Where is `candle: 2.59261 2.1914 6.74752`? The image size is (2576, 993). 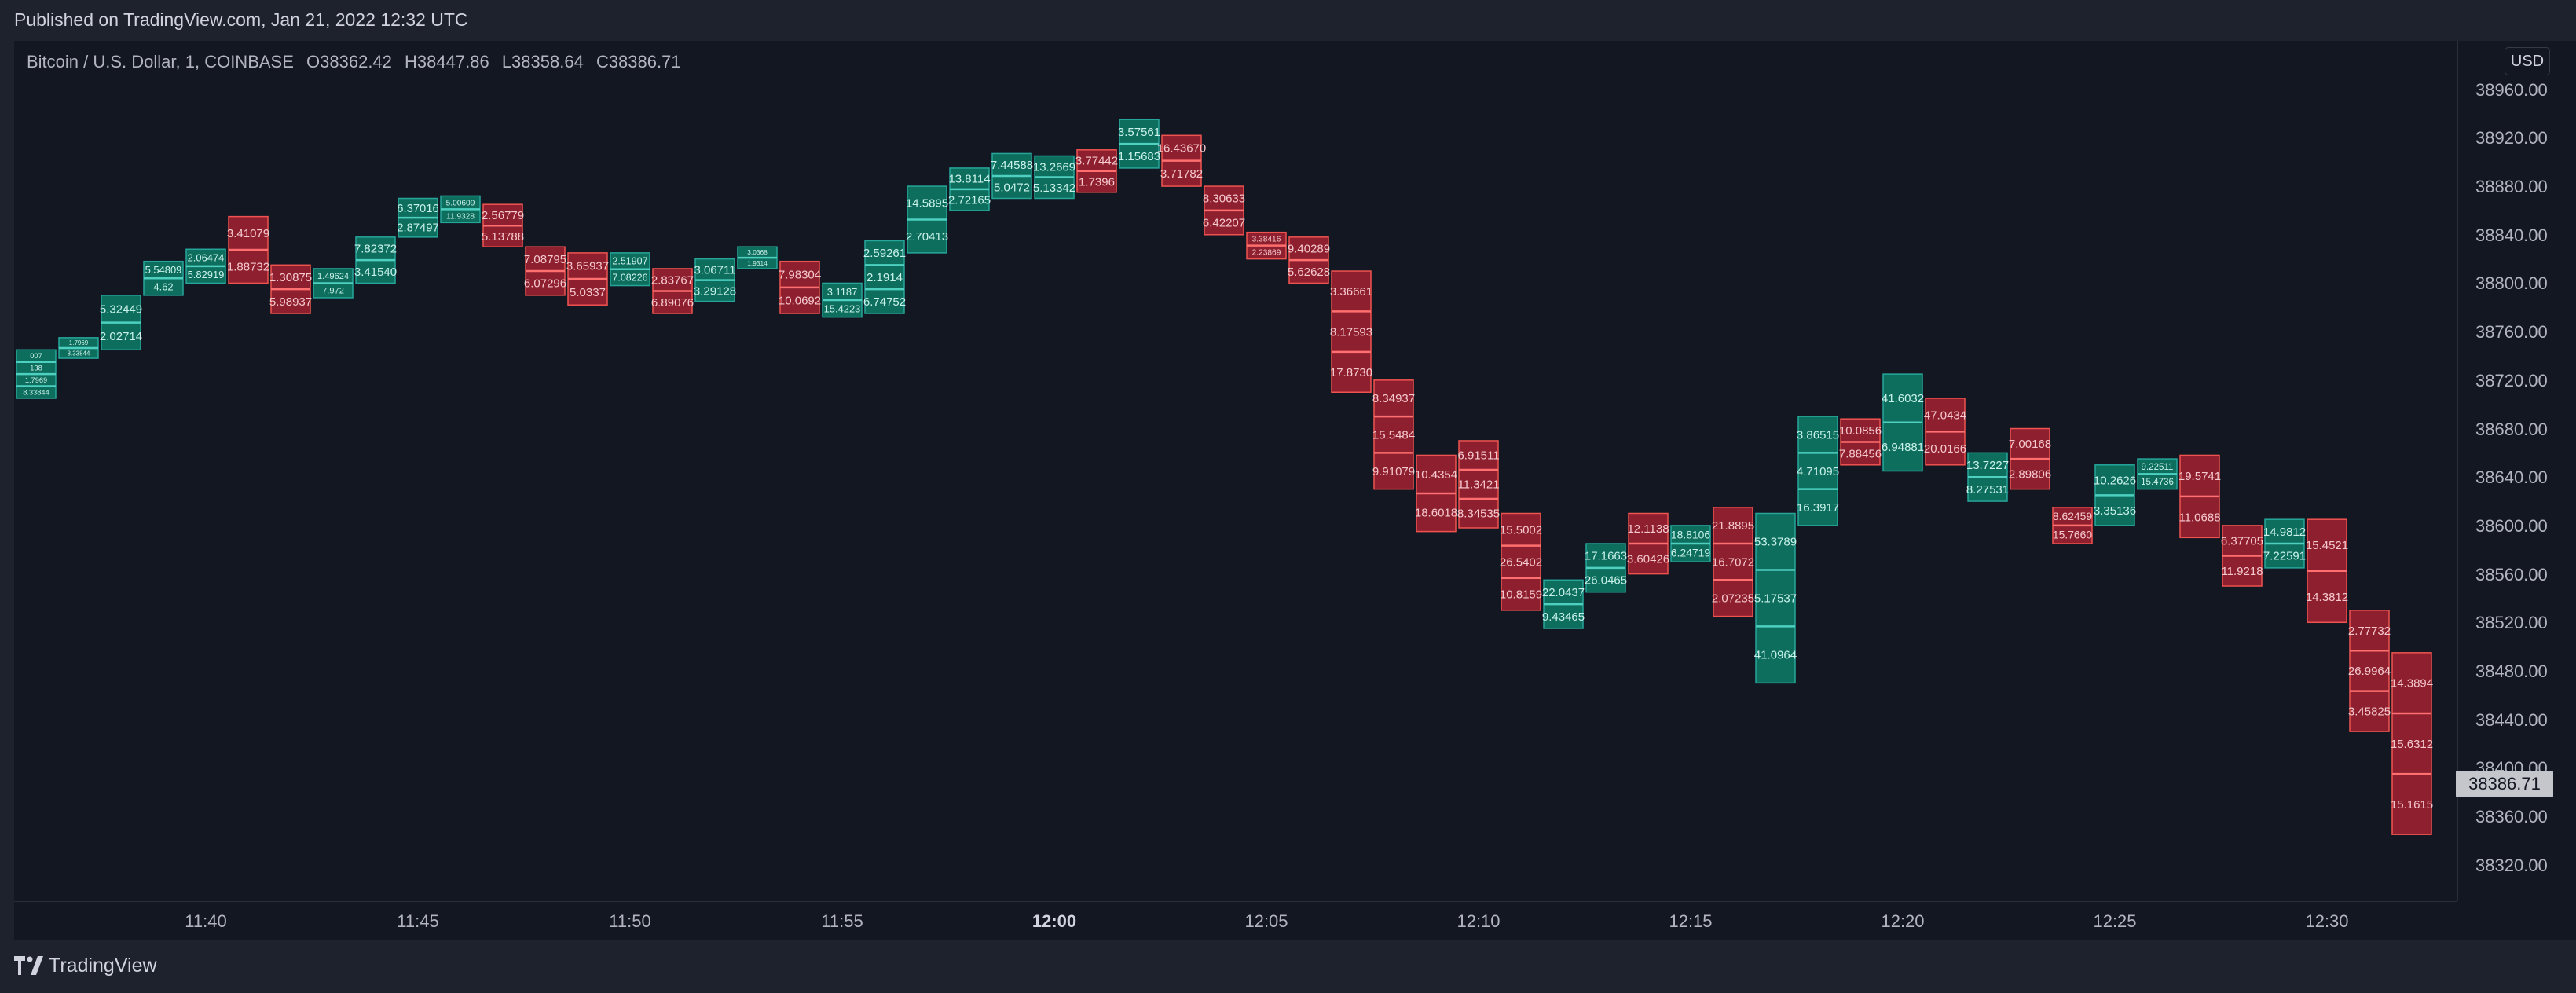
candle: 2.59261 2.1914 6.74752 is located at coordinates (884, 277).